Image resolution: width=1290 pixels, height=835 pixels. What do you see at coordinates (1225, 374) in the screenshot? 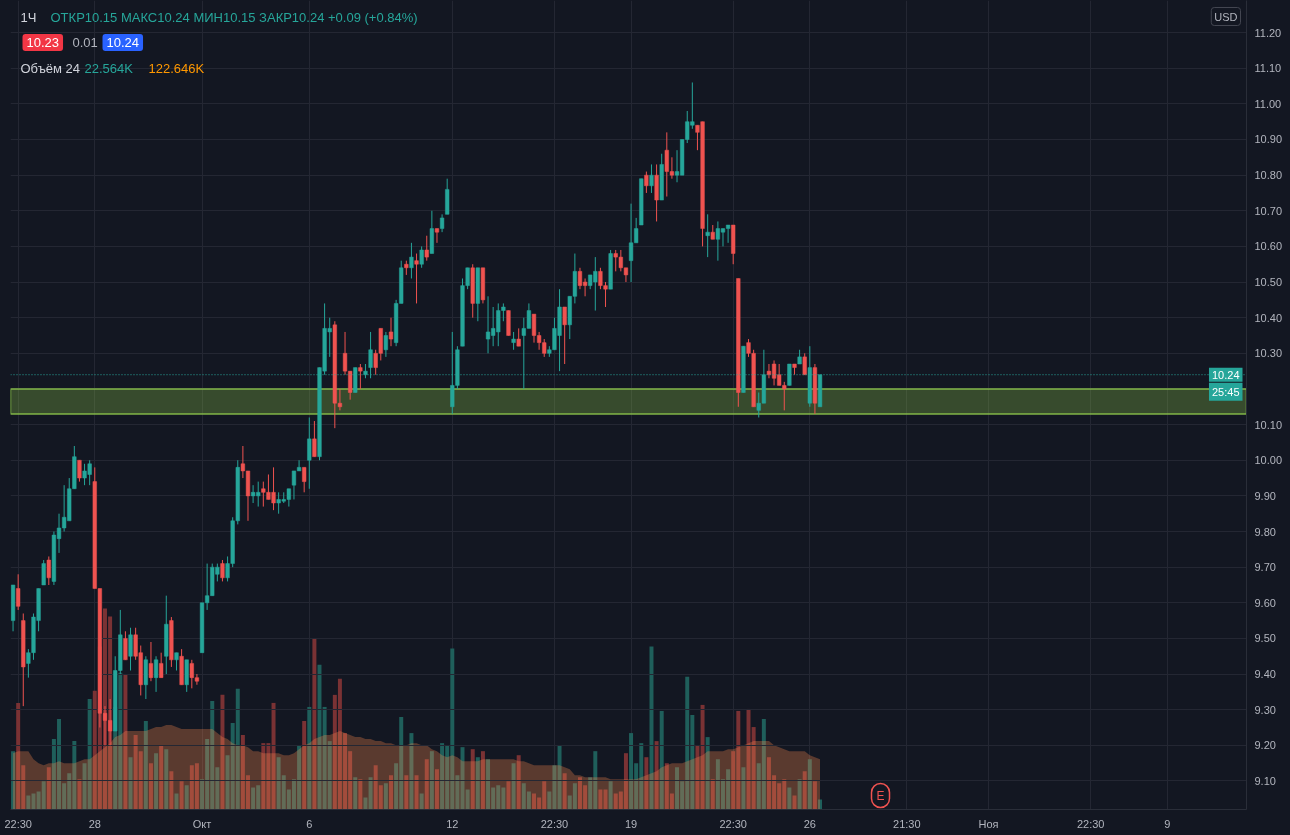
I see `ref-line-label: 10.24` at bounding box center [1225, 374].